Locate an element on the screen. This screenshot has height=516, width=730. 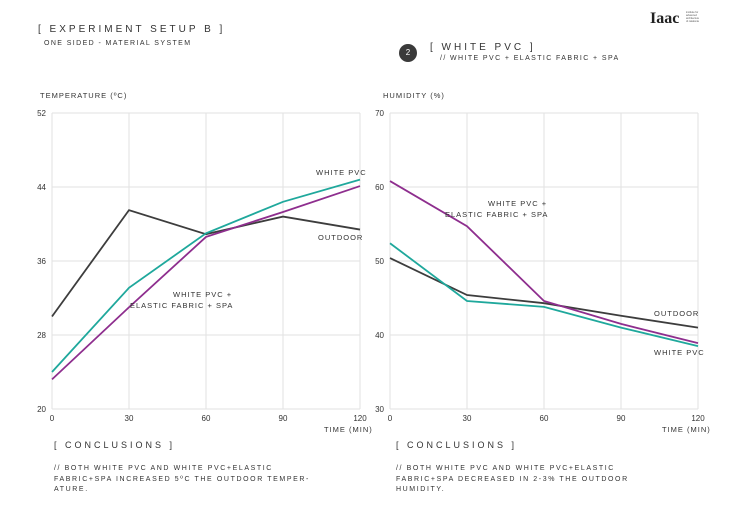
temp-x-tick-label: 0 is located at coordinates (52, 418).